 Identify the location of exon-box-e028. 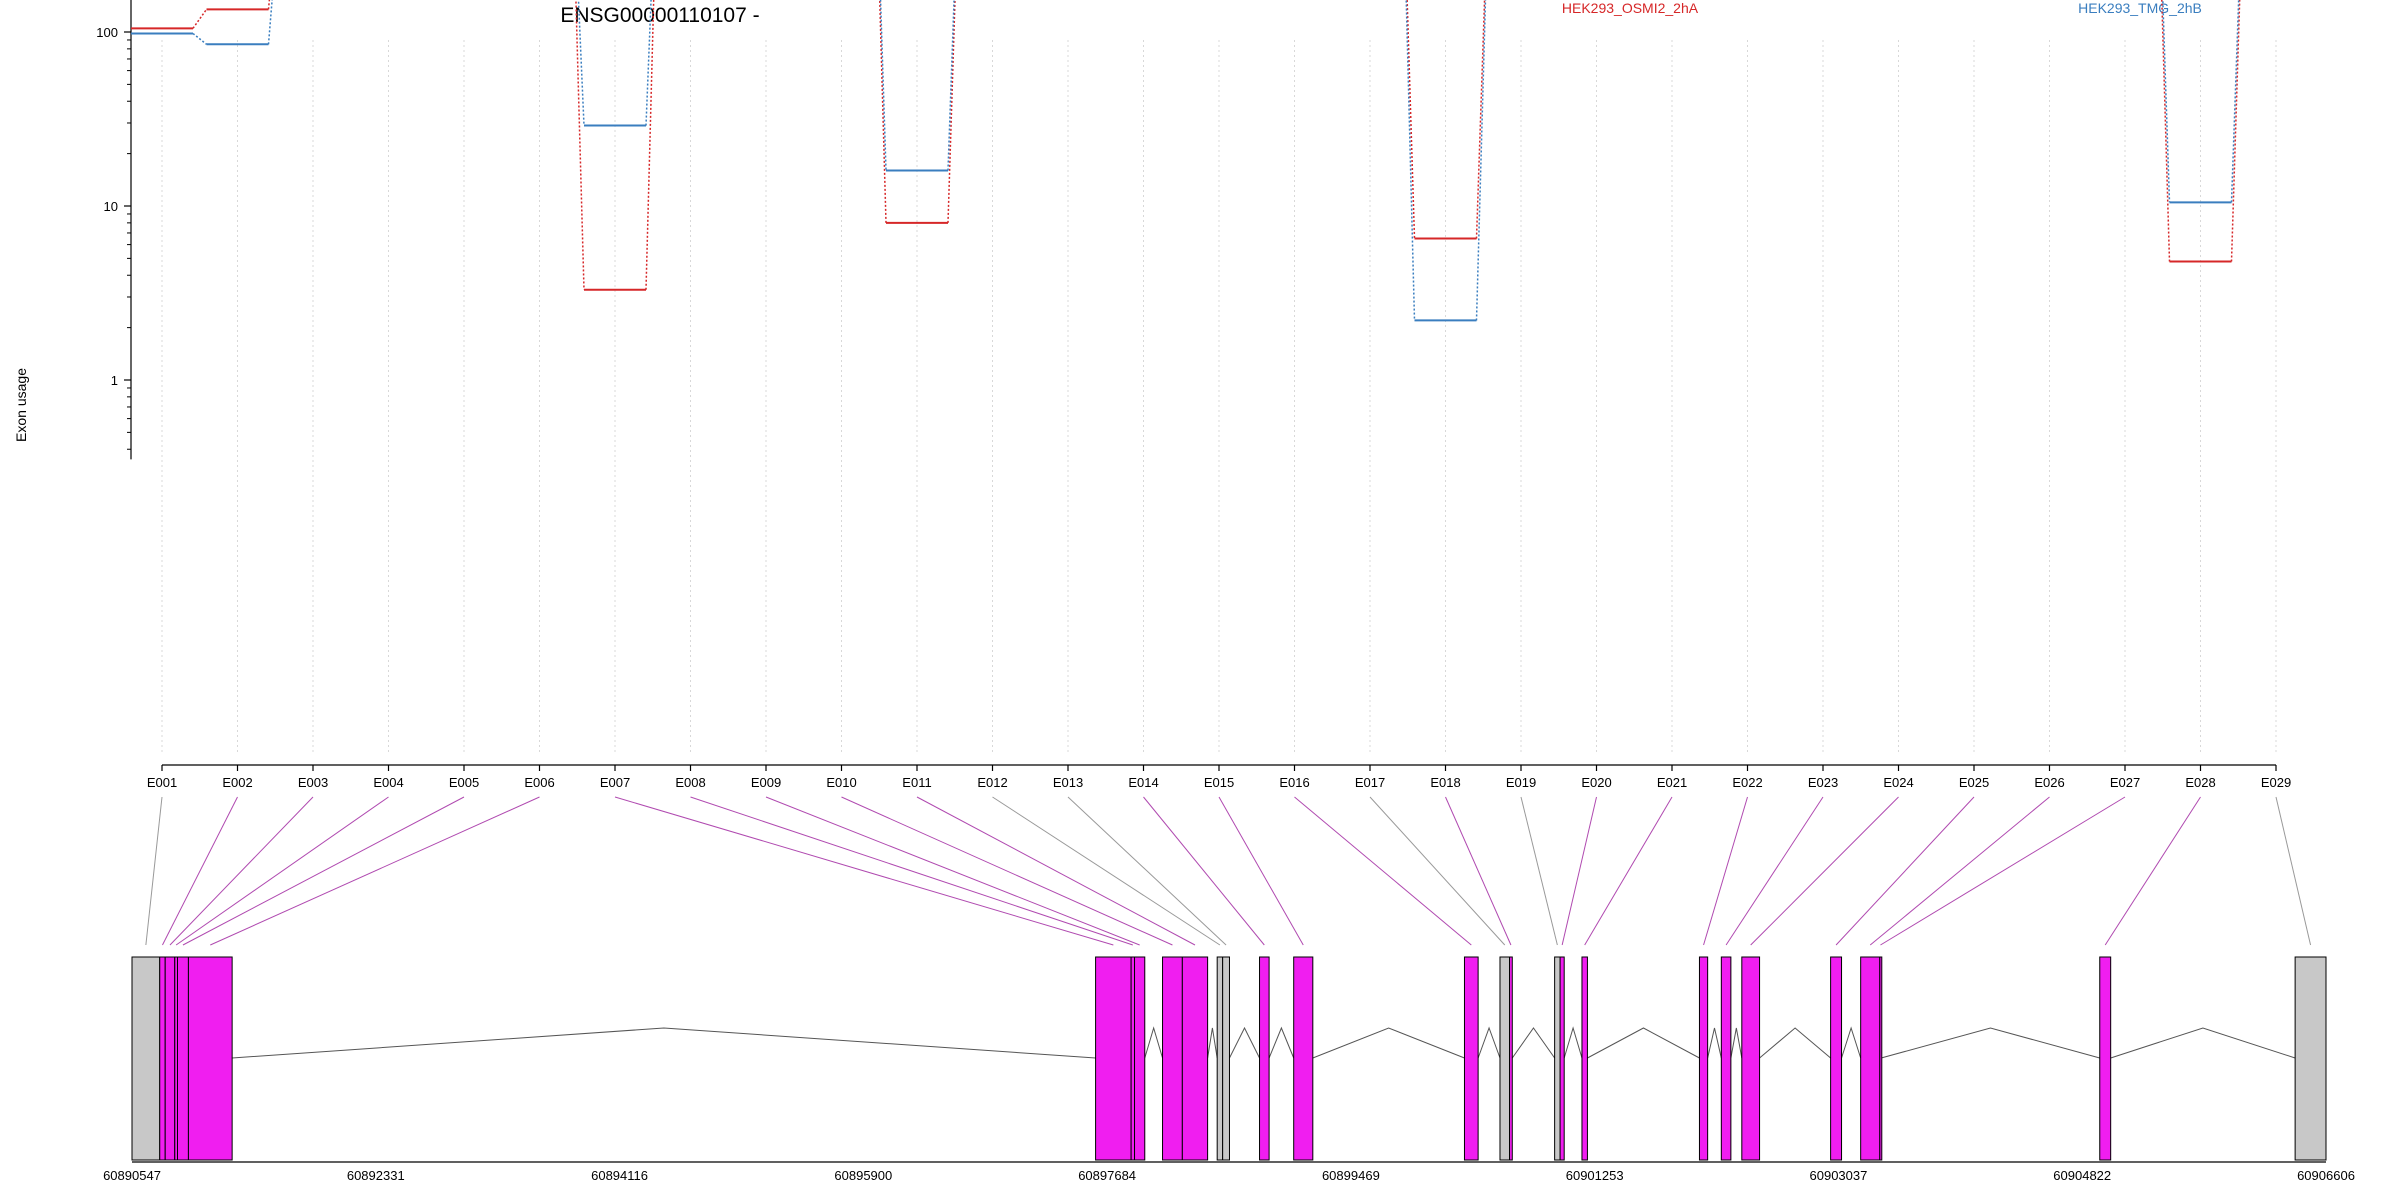
(2105, 1058).